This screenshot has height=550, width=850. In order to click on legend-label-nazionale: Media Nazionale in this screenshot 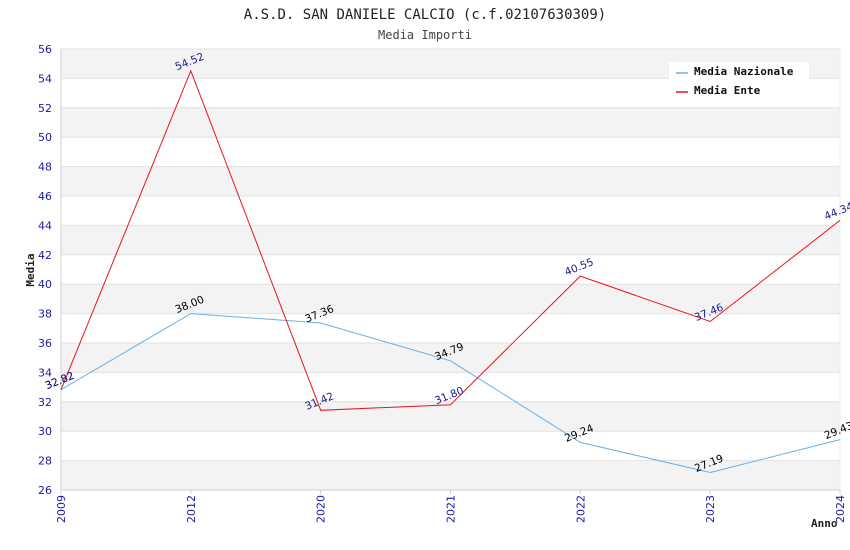, I will do `click(744, 71)`.